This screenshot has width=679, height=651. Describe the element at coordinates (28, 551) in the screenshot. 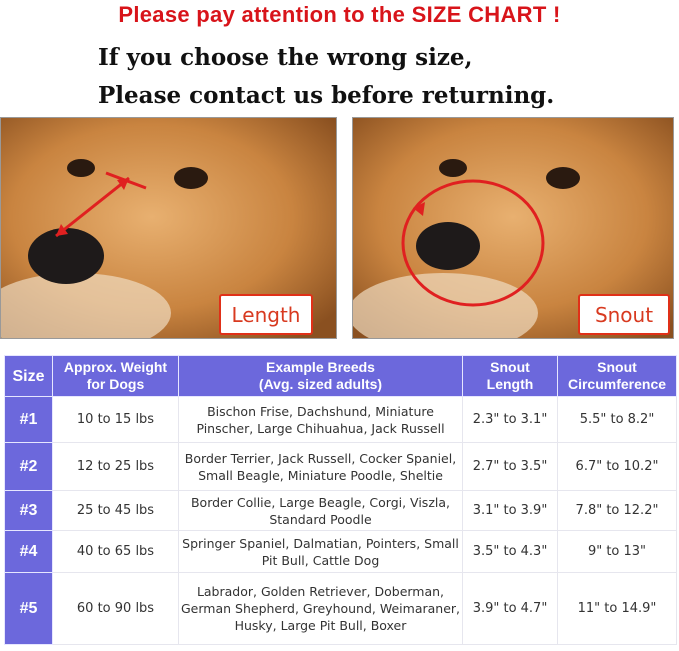

I see `size-cell: #4` at that location.